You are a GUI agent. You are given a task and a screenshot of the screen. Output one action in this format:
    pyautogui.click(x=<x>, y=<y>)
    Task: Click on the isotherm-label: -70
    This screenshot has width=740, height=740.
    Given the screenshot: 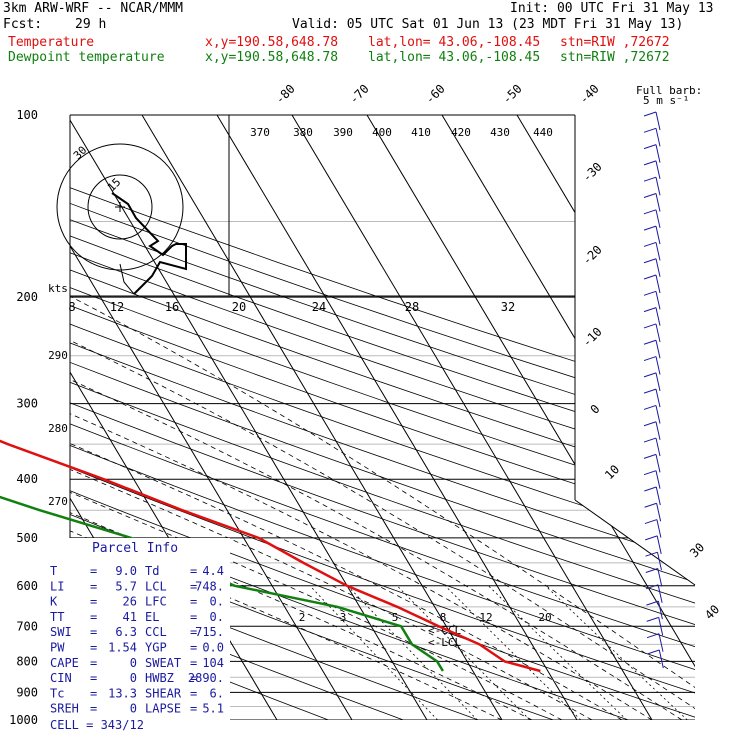 What is the action you would take?
    pyautogui.click(x=359, y=94)
    